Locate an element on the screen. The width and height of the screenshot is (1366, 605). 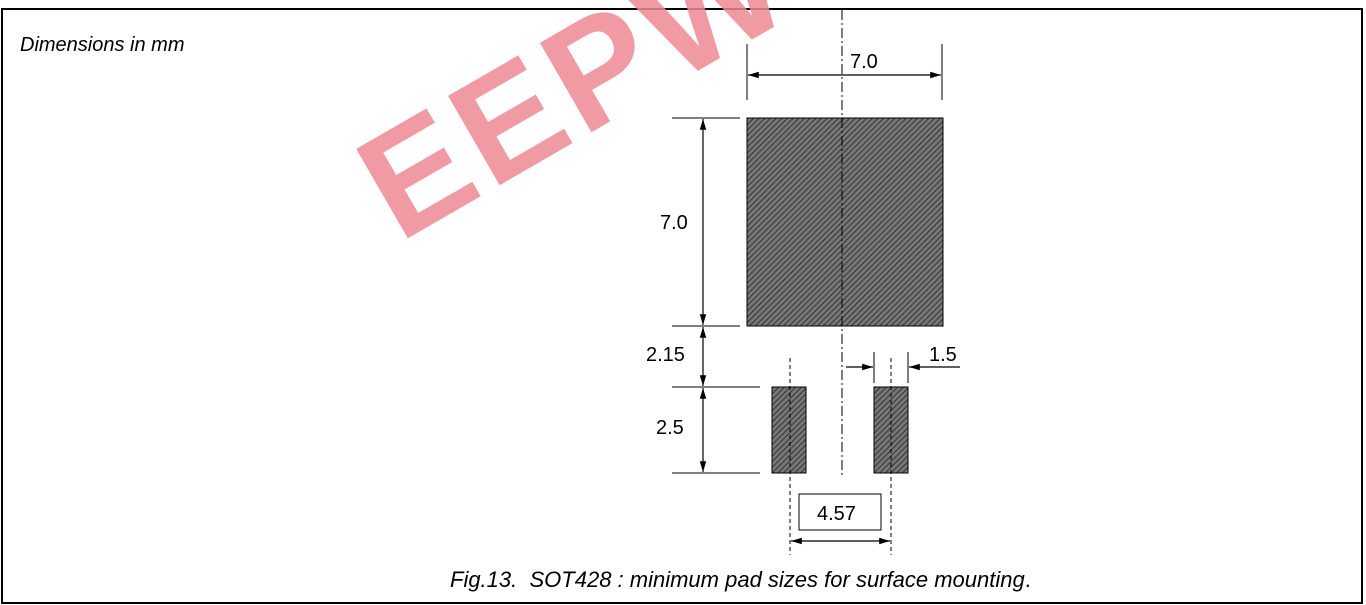
figure-number: Fig.13. is located at coordinates (484, 579).